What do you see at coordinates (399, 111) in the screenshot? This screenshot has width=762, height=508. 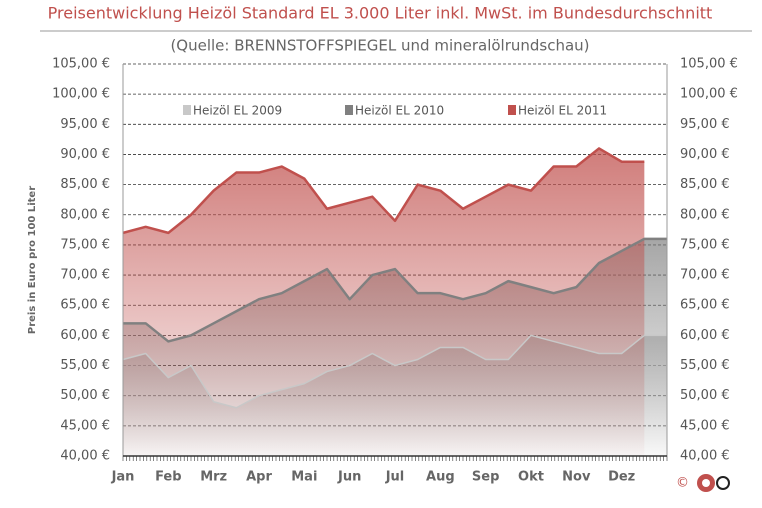 I see `legend-label: Heizöl EL 2010` at bounding box center [399, 111].